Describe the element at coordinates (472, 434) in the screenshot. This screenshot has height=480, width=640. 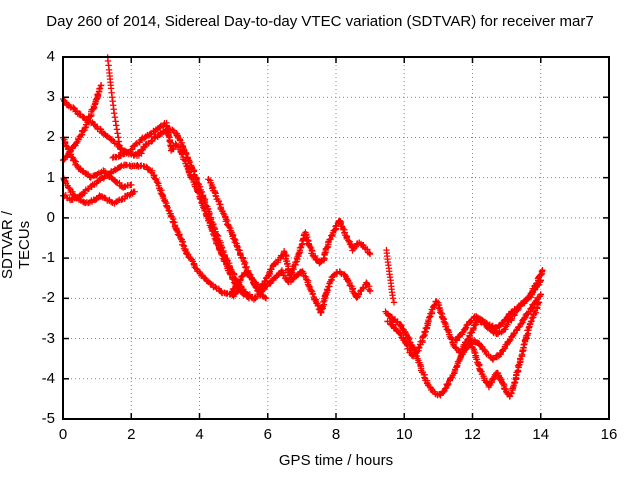
I see `x-tick-label: 12` at that location.